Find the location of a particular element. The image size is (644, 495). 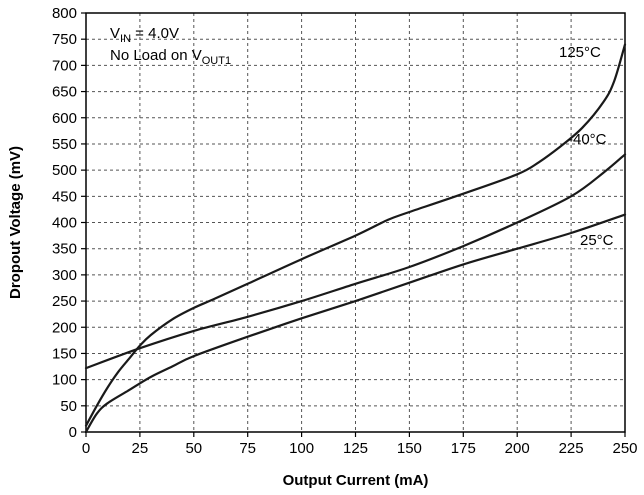

y-axis-title: Dropout Voltage (mV) is located at coordinates (15, 222).